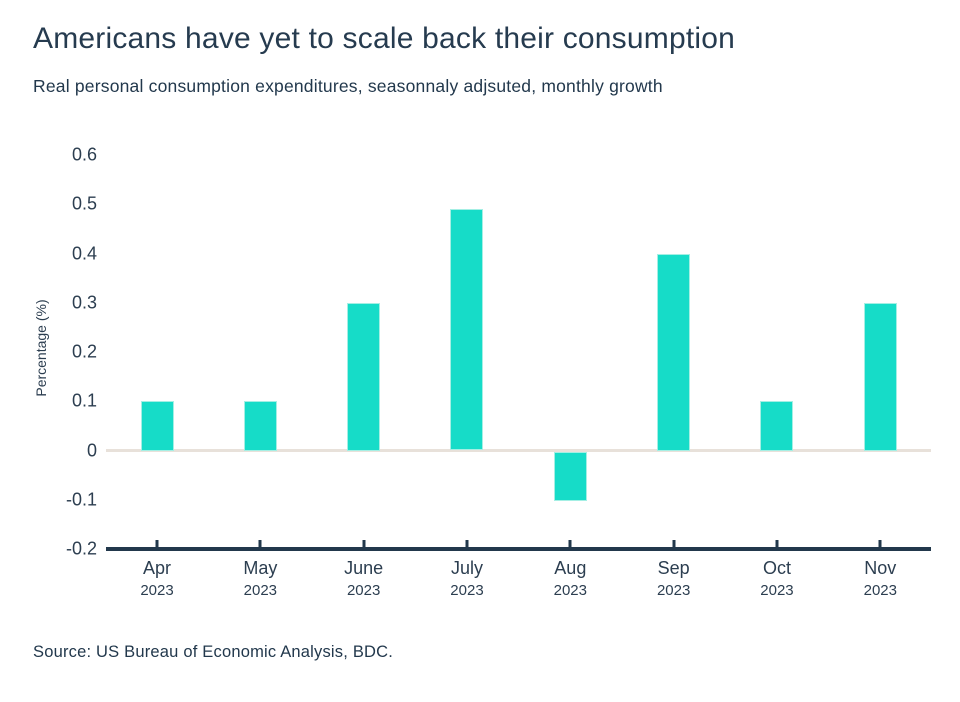  I want to click on y-tick-label-0.1: 0.1, so click(84, 400).